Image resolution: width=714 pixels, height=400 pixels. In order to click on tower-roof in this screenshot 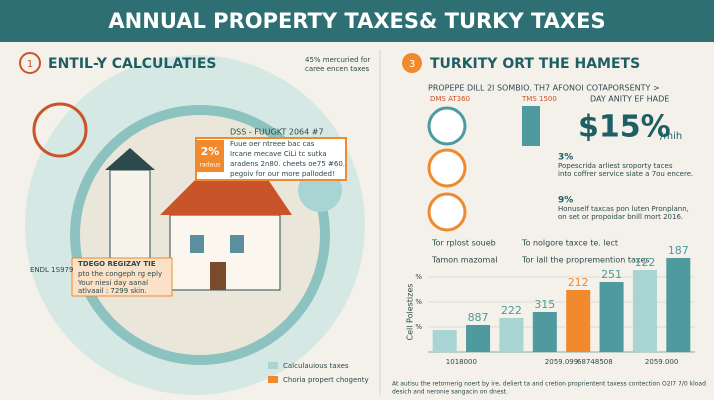, I will do `click(130, 159)`.